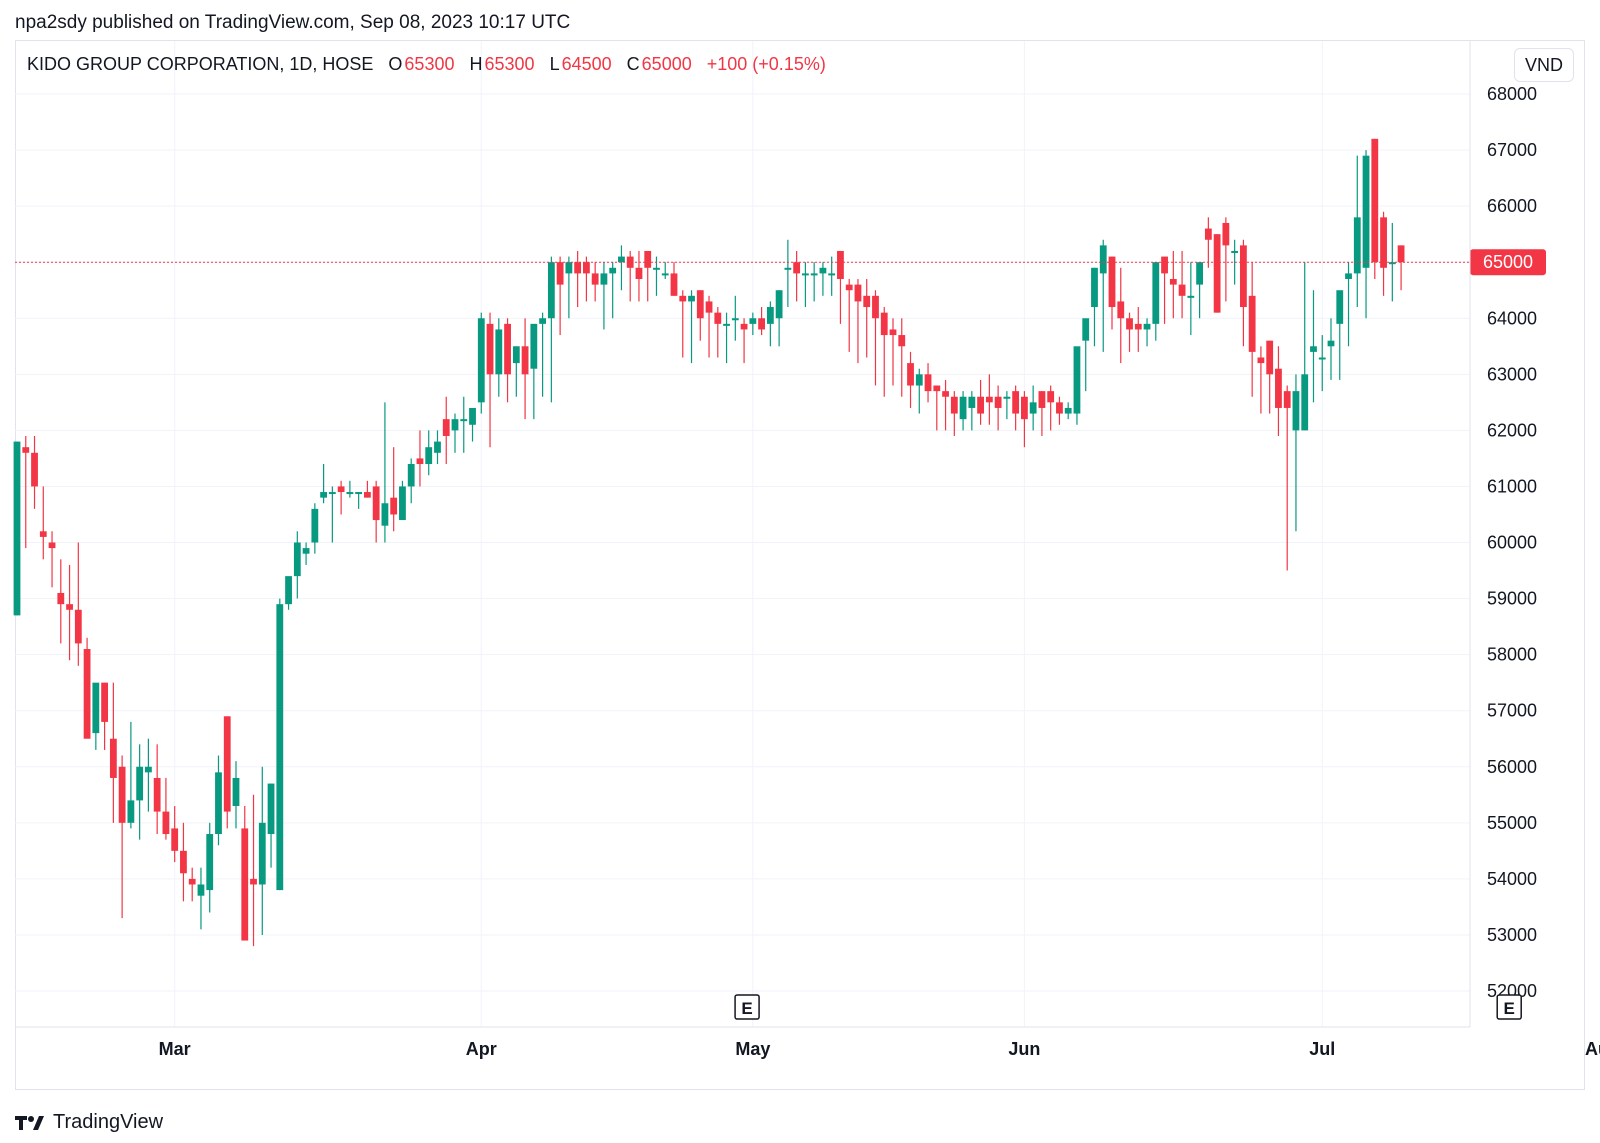  I want to click on currency-button: VND, so click(1544, 65).